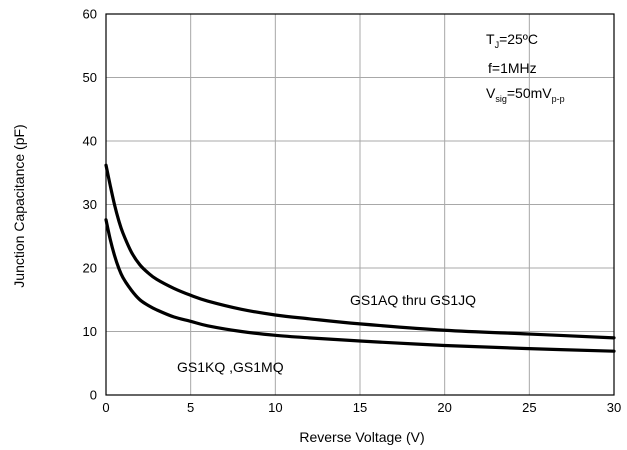  Describe the element at coordinates (19, 205) in the screenshot. I see `y-axis-label: Junction Capacitance (pF)` at that location.